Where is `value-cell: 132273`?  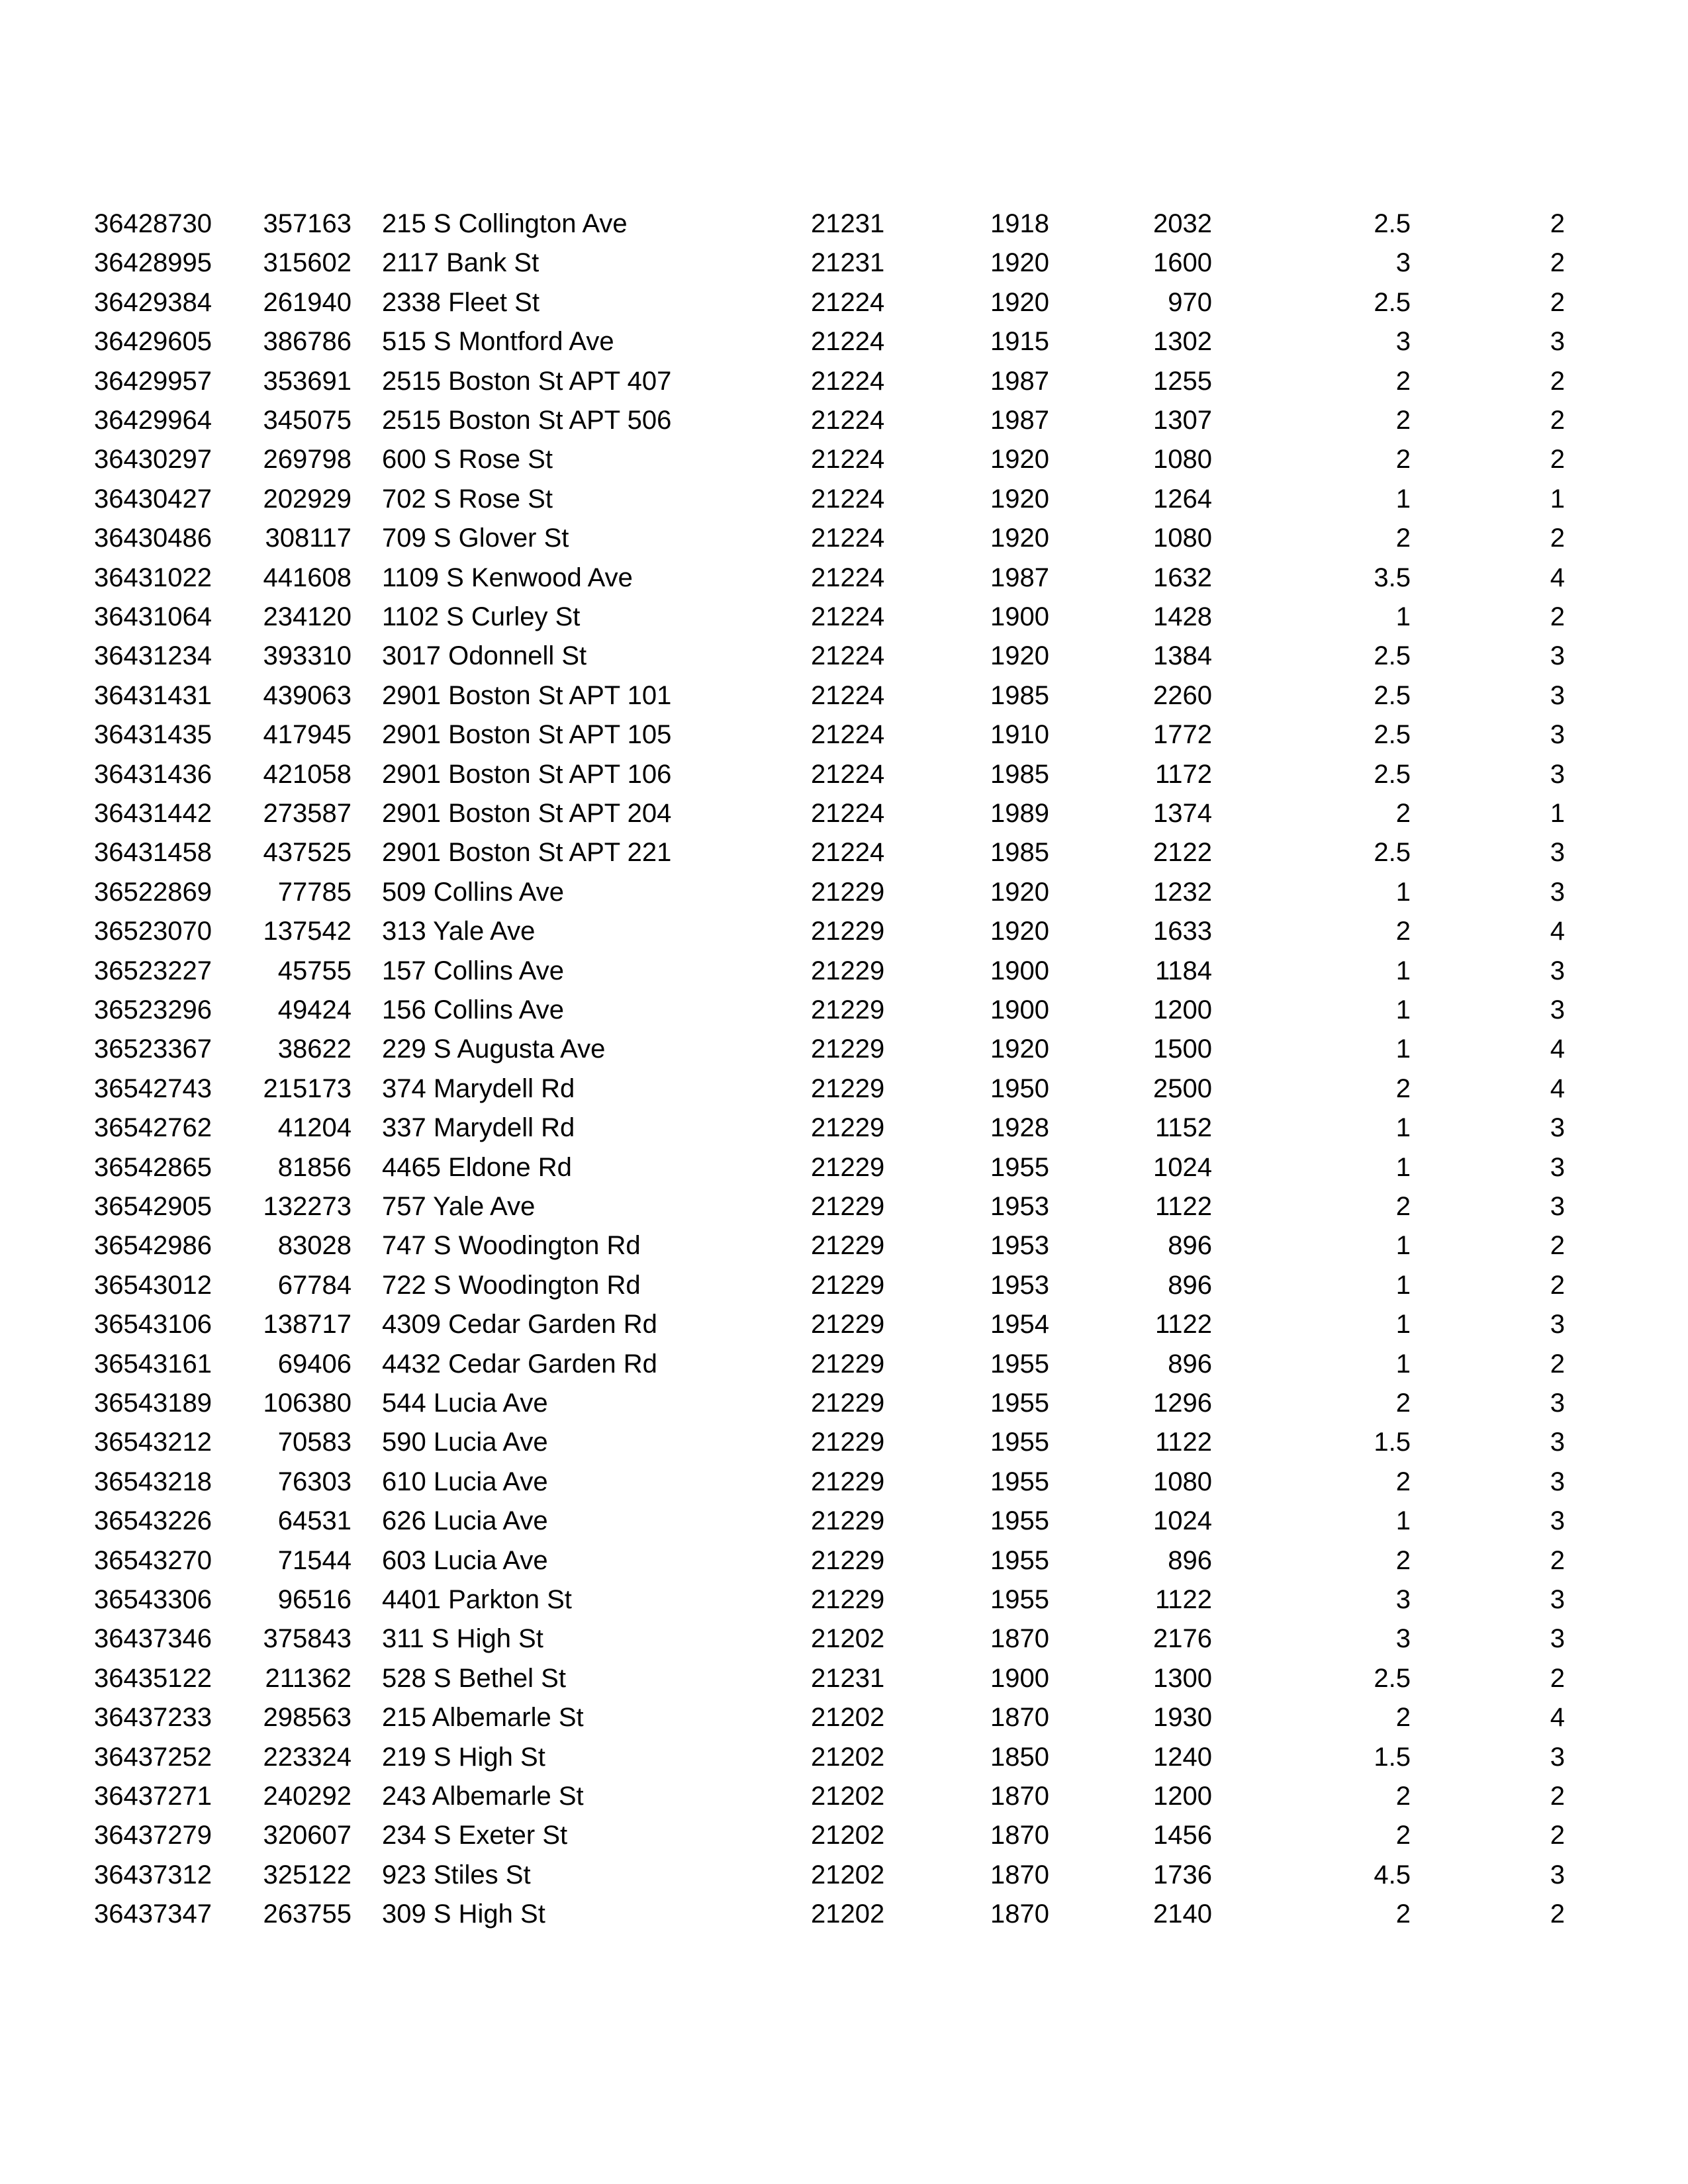
value-cell: 132273 is located at coordinates (307, 1206).